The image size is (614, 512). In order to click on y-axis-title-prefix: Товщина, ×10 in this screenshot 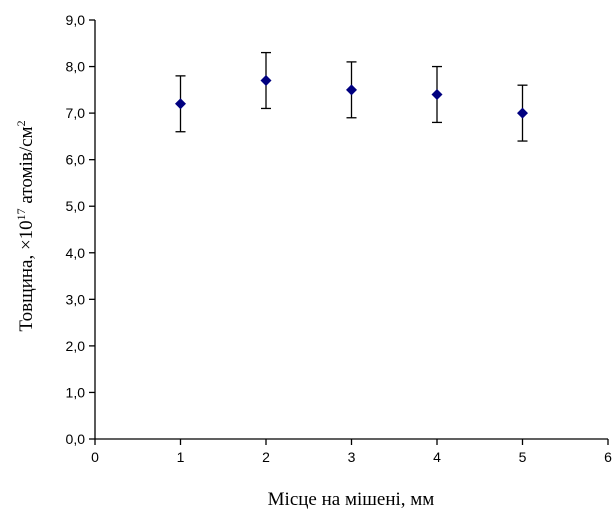, I will do `click(26, 275)`.